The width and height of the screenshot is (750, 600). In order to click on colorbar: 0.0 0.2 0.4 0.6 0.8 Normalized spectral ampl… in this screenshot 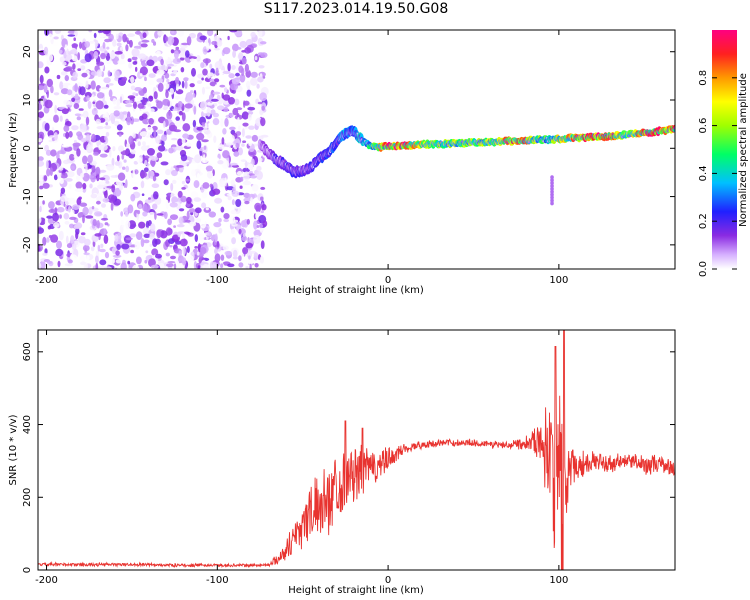, I will do `click(723, 153)`.